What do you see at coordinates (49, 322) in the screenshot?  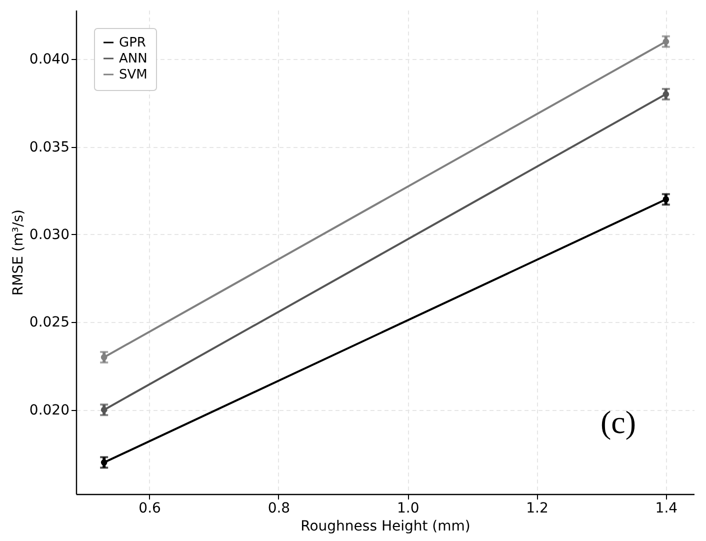 I see `y-tick-label: 0.025` at bounding box center [49, 322].